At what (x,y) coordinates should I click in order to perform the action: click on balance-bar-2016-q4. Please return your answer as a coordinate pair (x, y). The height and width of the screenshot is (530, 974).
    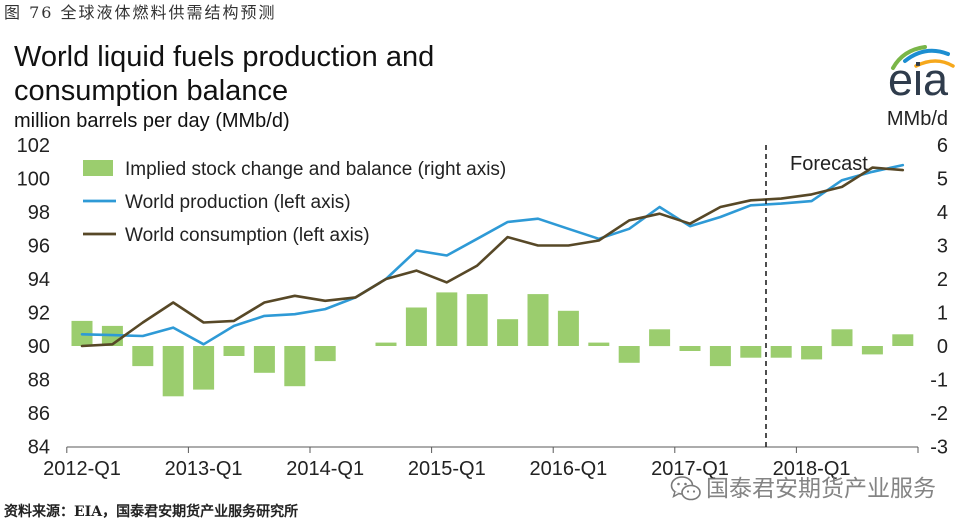
    Looking at the image, I should click on (660, 338).